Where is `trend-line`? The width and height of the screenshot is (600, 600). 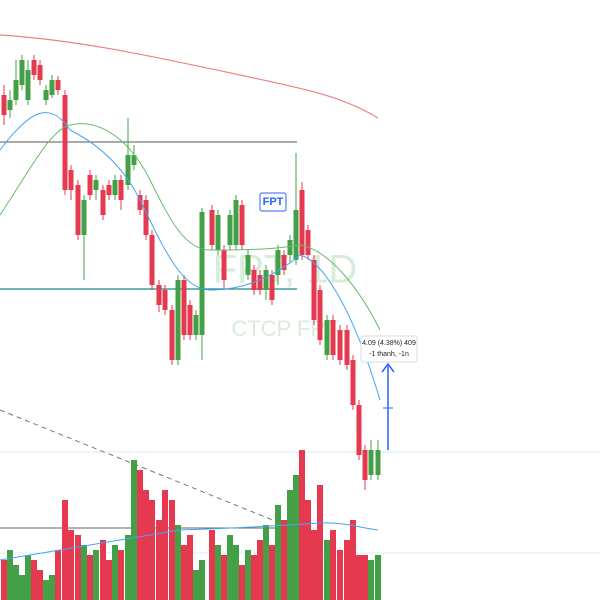
trend-line is located at coordinates (145, 468).